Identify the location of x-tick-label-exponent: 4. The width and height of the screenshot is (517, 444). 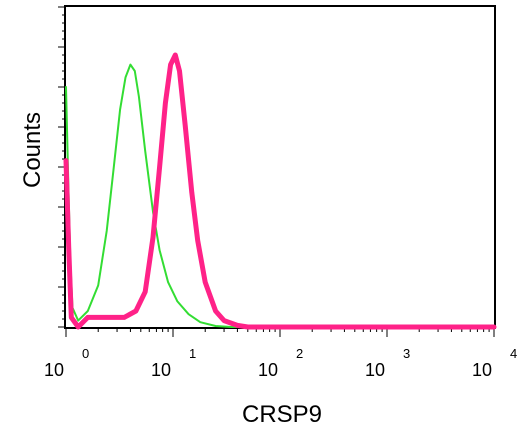
(513, 353).